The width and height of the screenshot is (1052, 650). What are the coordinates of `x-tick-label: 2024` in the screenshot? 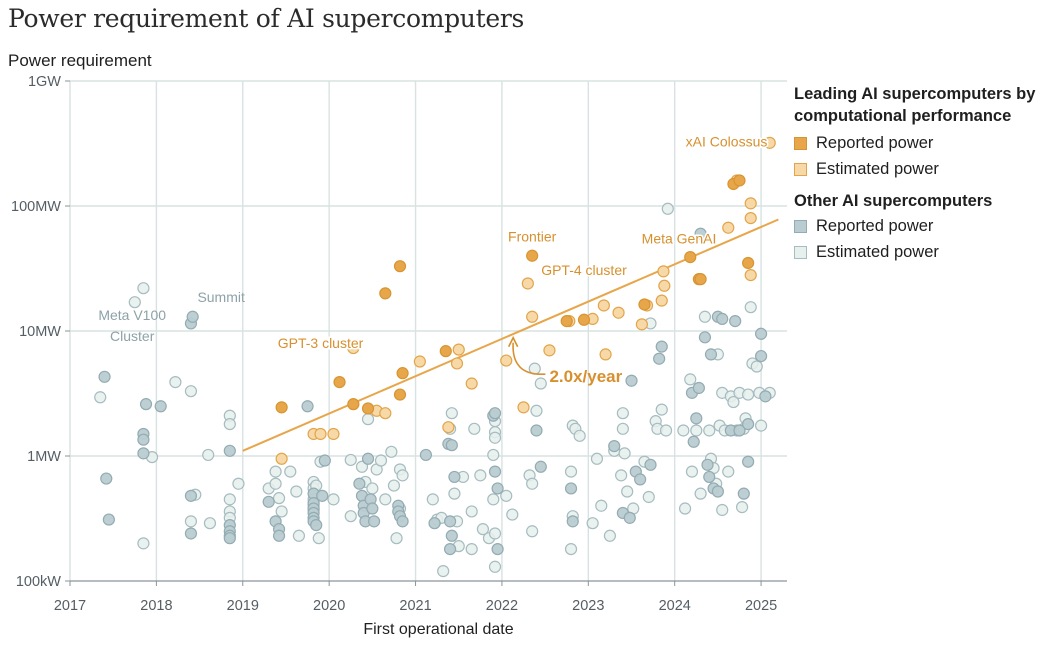 It's located at (675, 606).